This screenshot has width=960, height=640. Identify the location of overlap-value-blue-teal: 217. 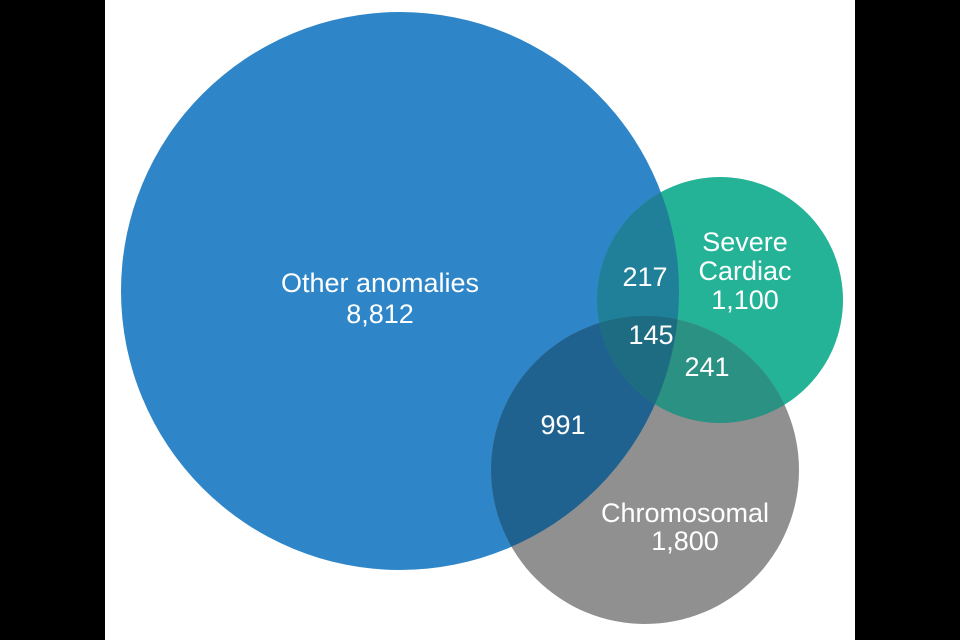
(644, 277).